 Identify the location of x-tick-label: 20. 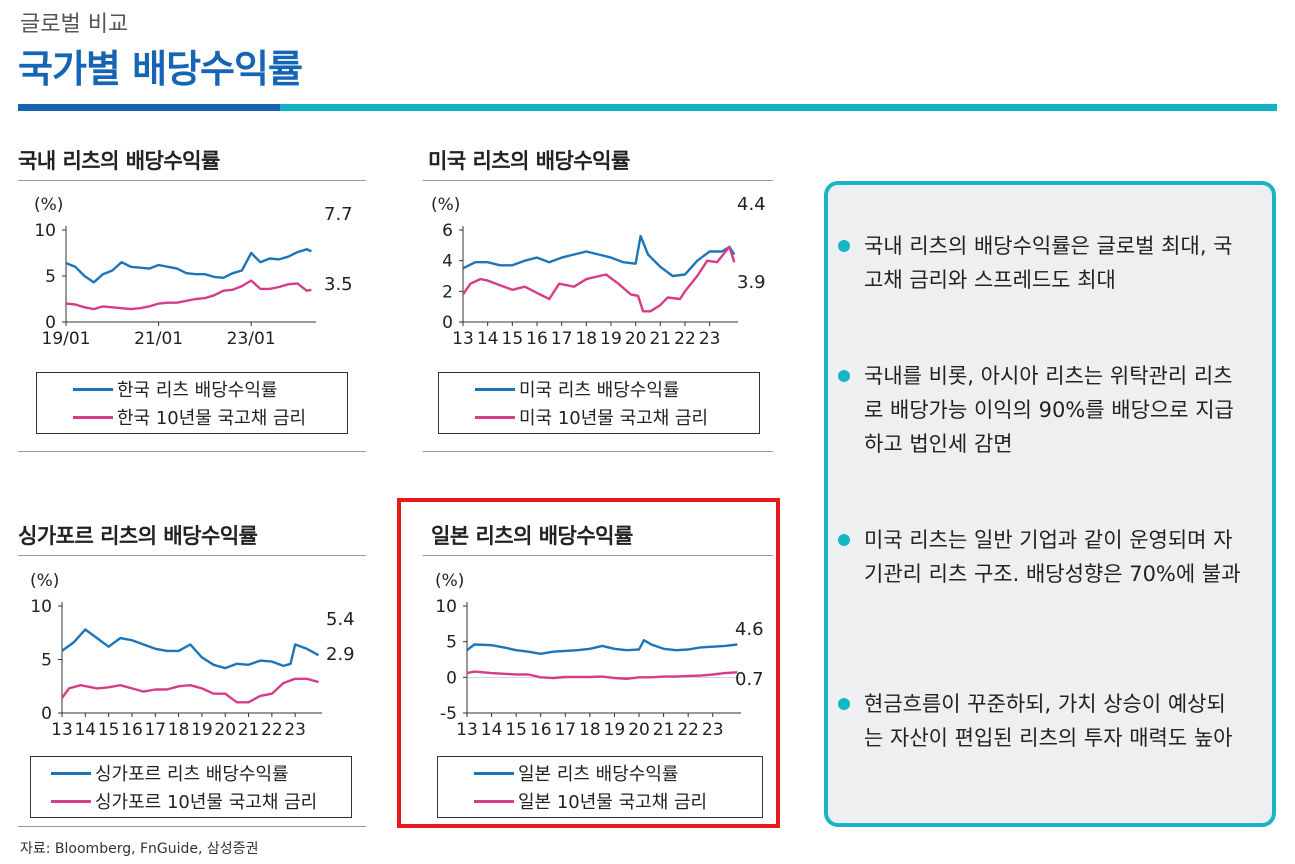
(636, 339).